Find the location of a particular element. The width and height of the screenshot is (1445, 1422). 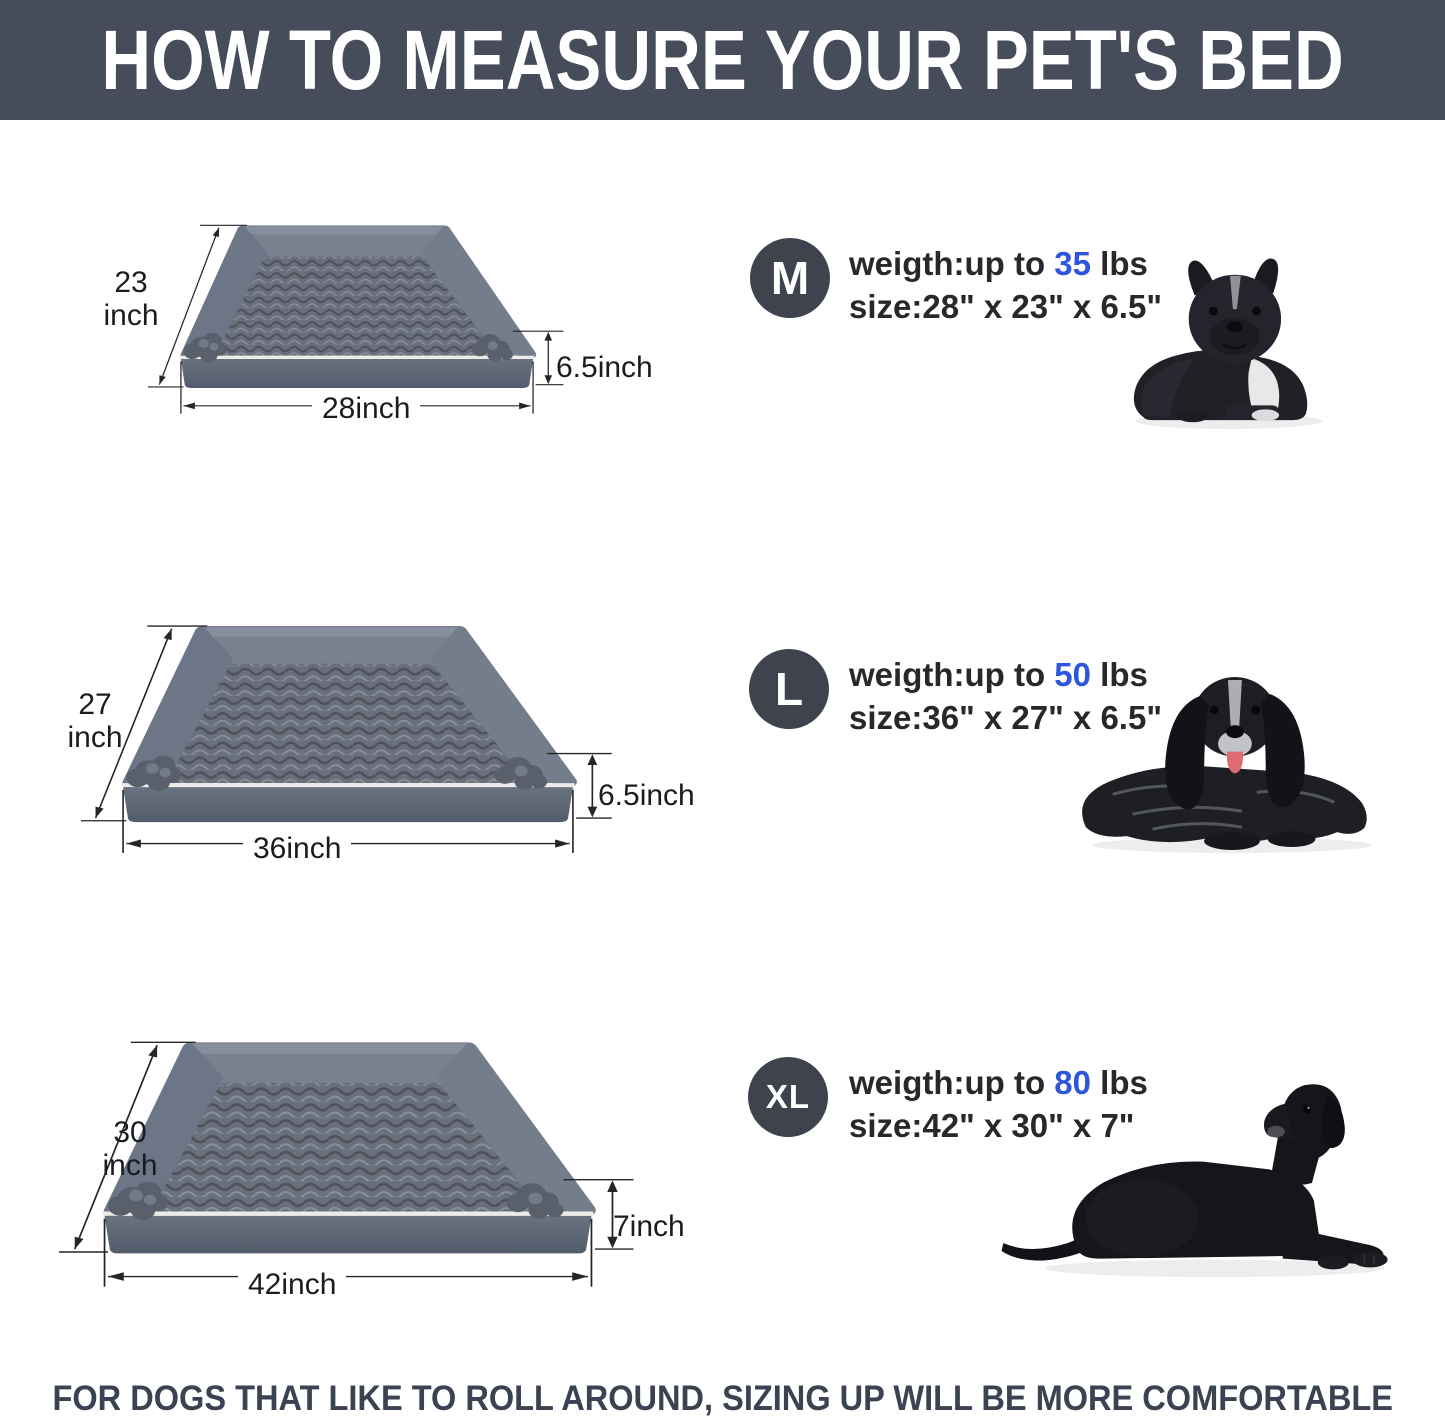

weight-text: weigth:up to 35 lbs is located at coordinates (998, 264).